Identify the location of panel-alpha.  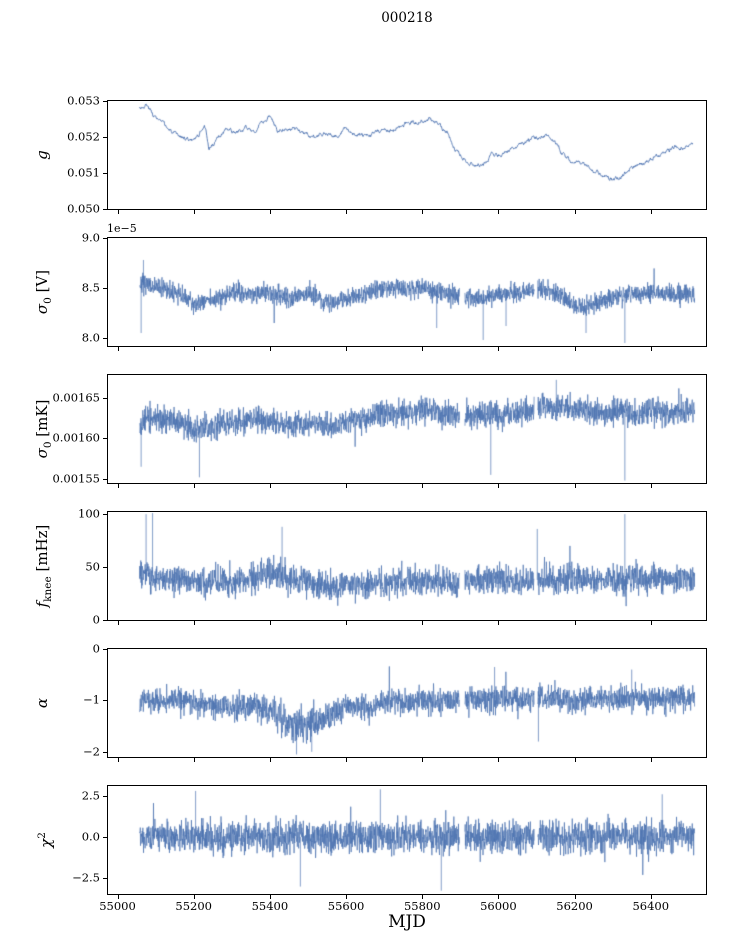
(407, 703).